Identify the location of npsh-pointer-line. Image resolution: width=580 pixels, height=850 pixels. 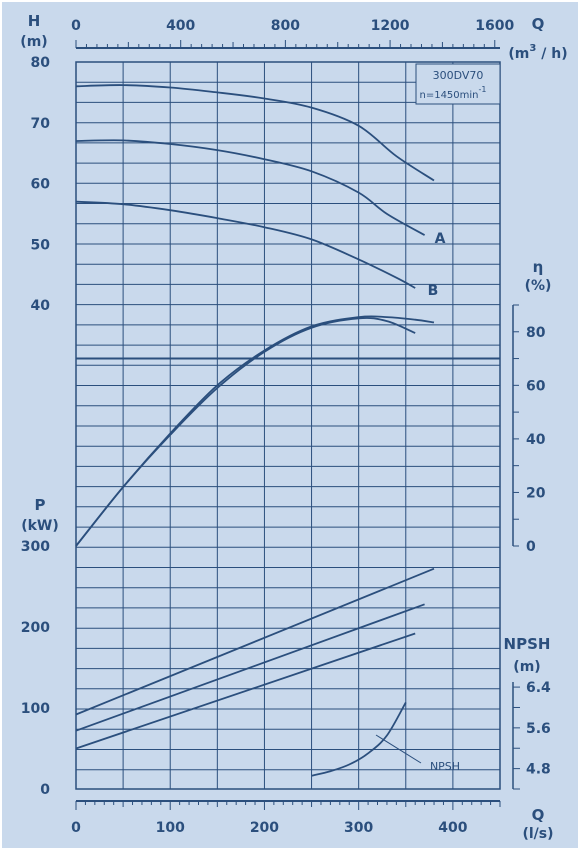
(398, 749).